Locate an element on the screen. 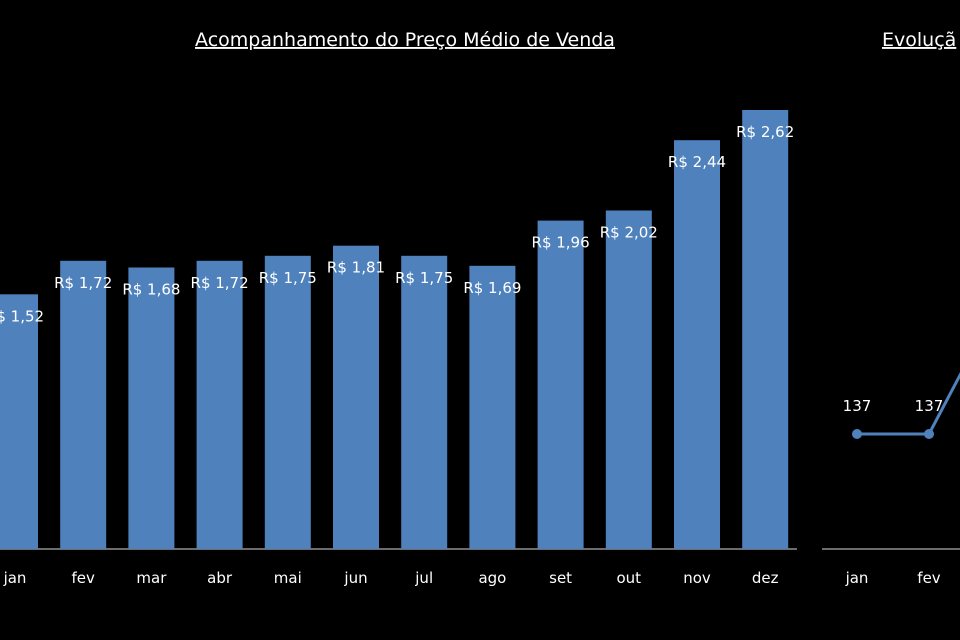 This screenshot has width=960, height=640. x-tick-nov: nov is located at coordinates (697, 578).